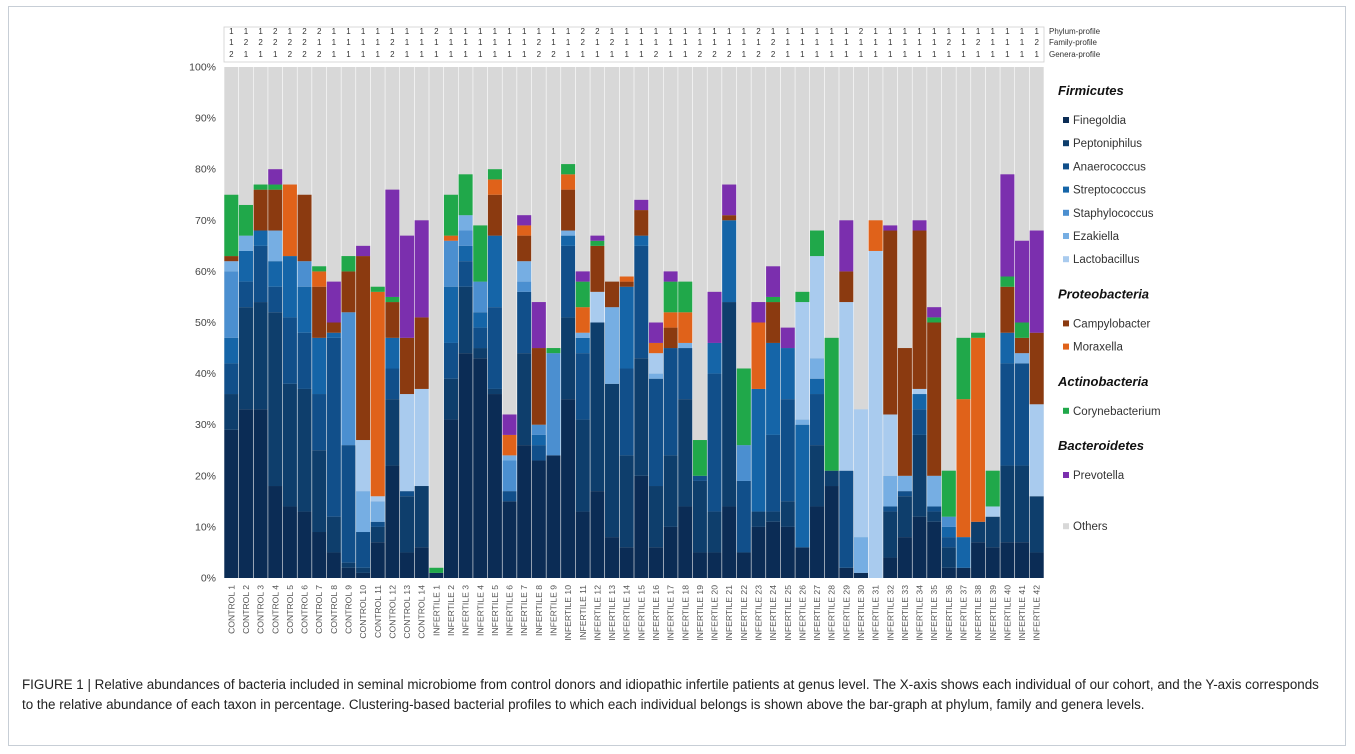 This screenshot has height=754, width=1355. Describe the element at coordinates (208, 579) in the screenshot. I see `y-tick-label: 0%` at that location.